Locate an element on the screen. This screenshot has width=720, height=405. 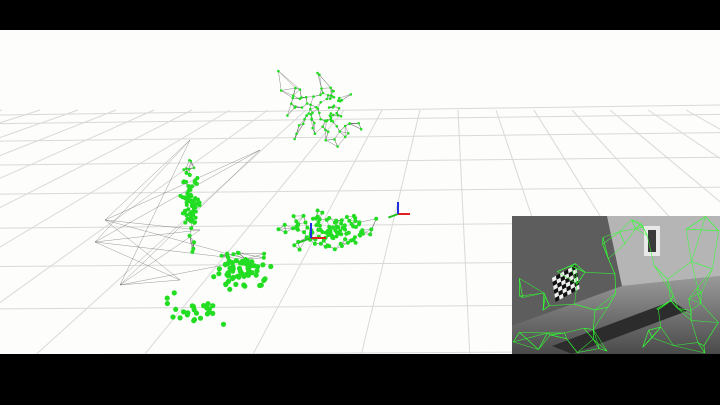
camera-frame is located at coordinates (616, 285).